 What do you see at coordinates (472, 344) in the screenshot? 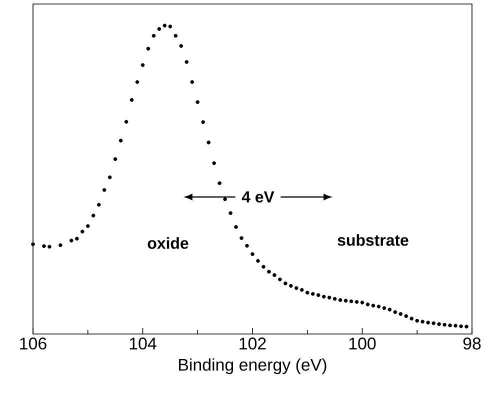
I see `x-tick-label: 98` at bounding box center [472, 344].